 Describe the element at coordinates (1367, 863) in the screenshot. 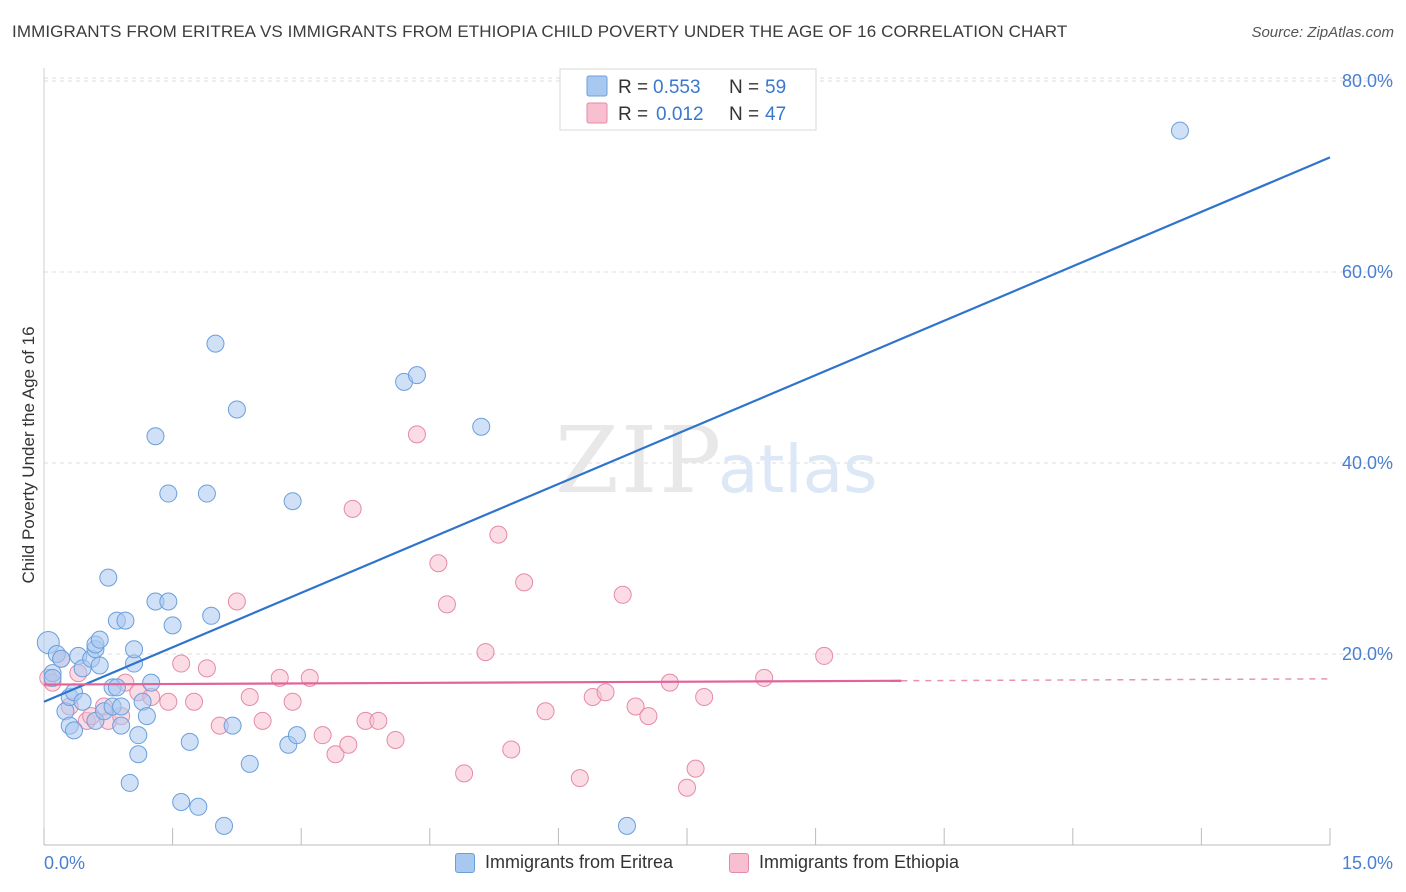

I see `x-tick-label: 15.0%` at that location.